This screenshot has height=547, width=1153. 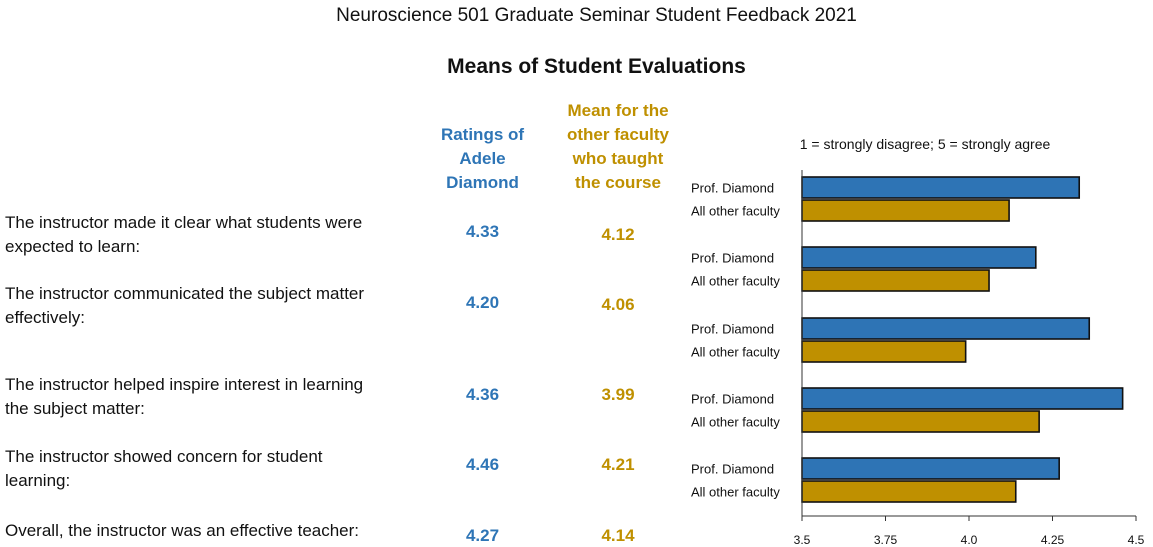 What do you see at coordinates (618, 535) in the screenshot?
I see `other-faculty-mean-value: 4.14` at bounding box center [618, 535].